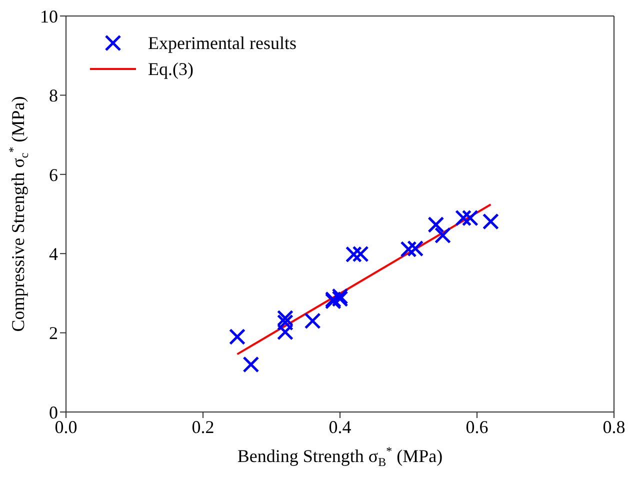 The height and width of the screenshot is (485, 639). Describe the element at coordinates (171, 69) in the screenshot. I see `legend-label: Eq.(3)` at that location.